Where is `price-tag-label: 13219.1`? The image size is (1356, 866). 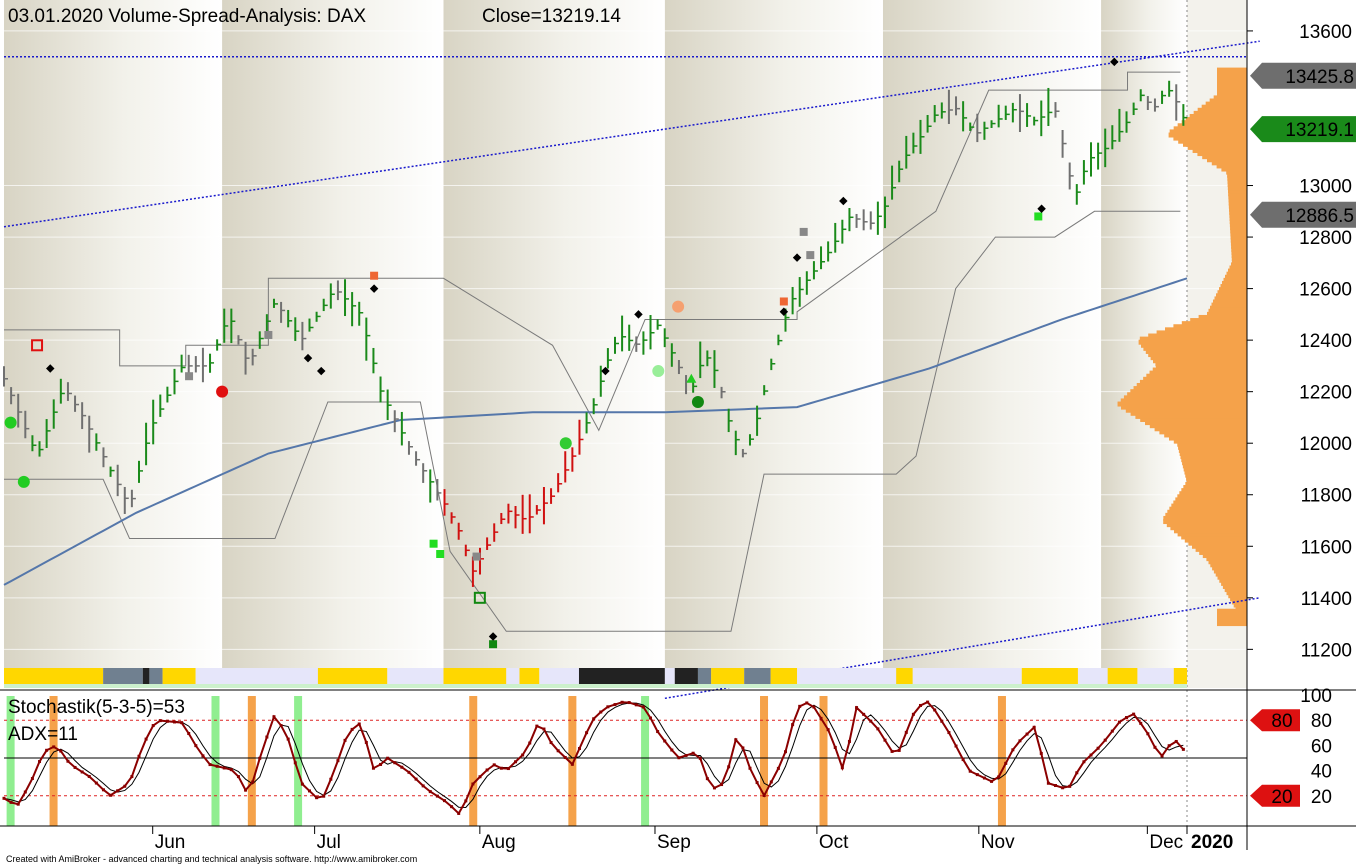 price-tag-label: 13219.1 is located at coordinates (1319, 130).